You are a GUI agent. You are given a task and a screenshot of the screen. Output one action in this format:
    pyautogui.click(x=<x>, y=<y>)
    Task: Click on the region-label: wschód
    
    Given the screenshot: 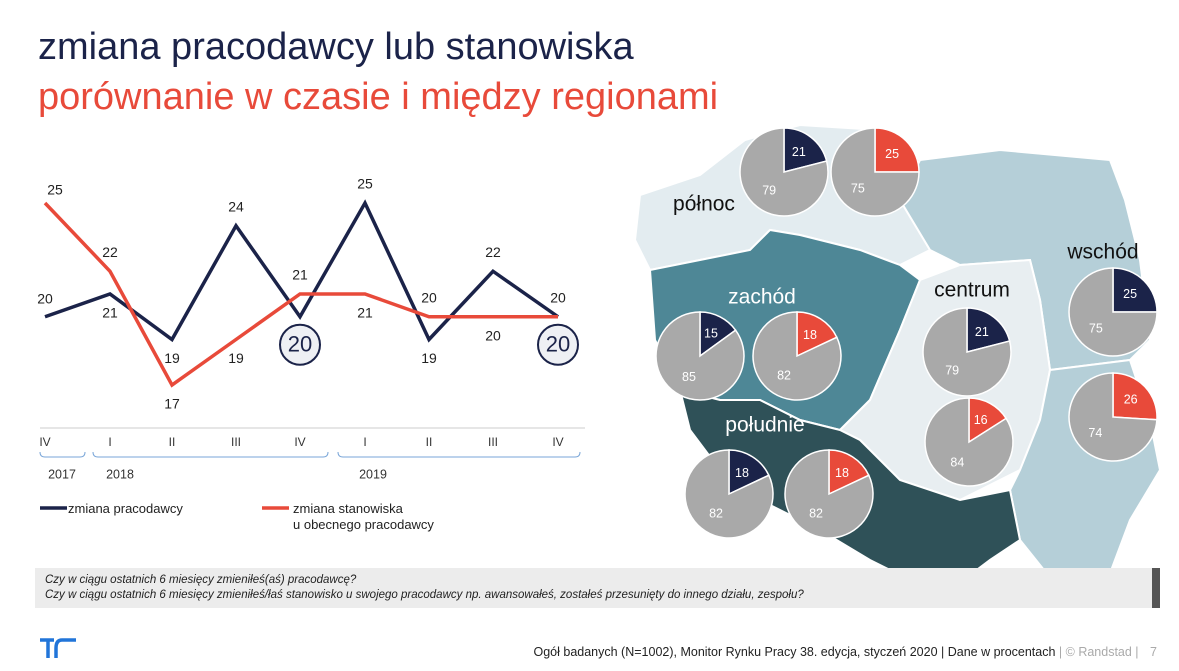 What is the action you would take?
    pyautogui.click(x=1102, y=252)
    